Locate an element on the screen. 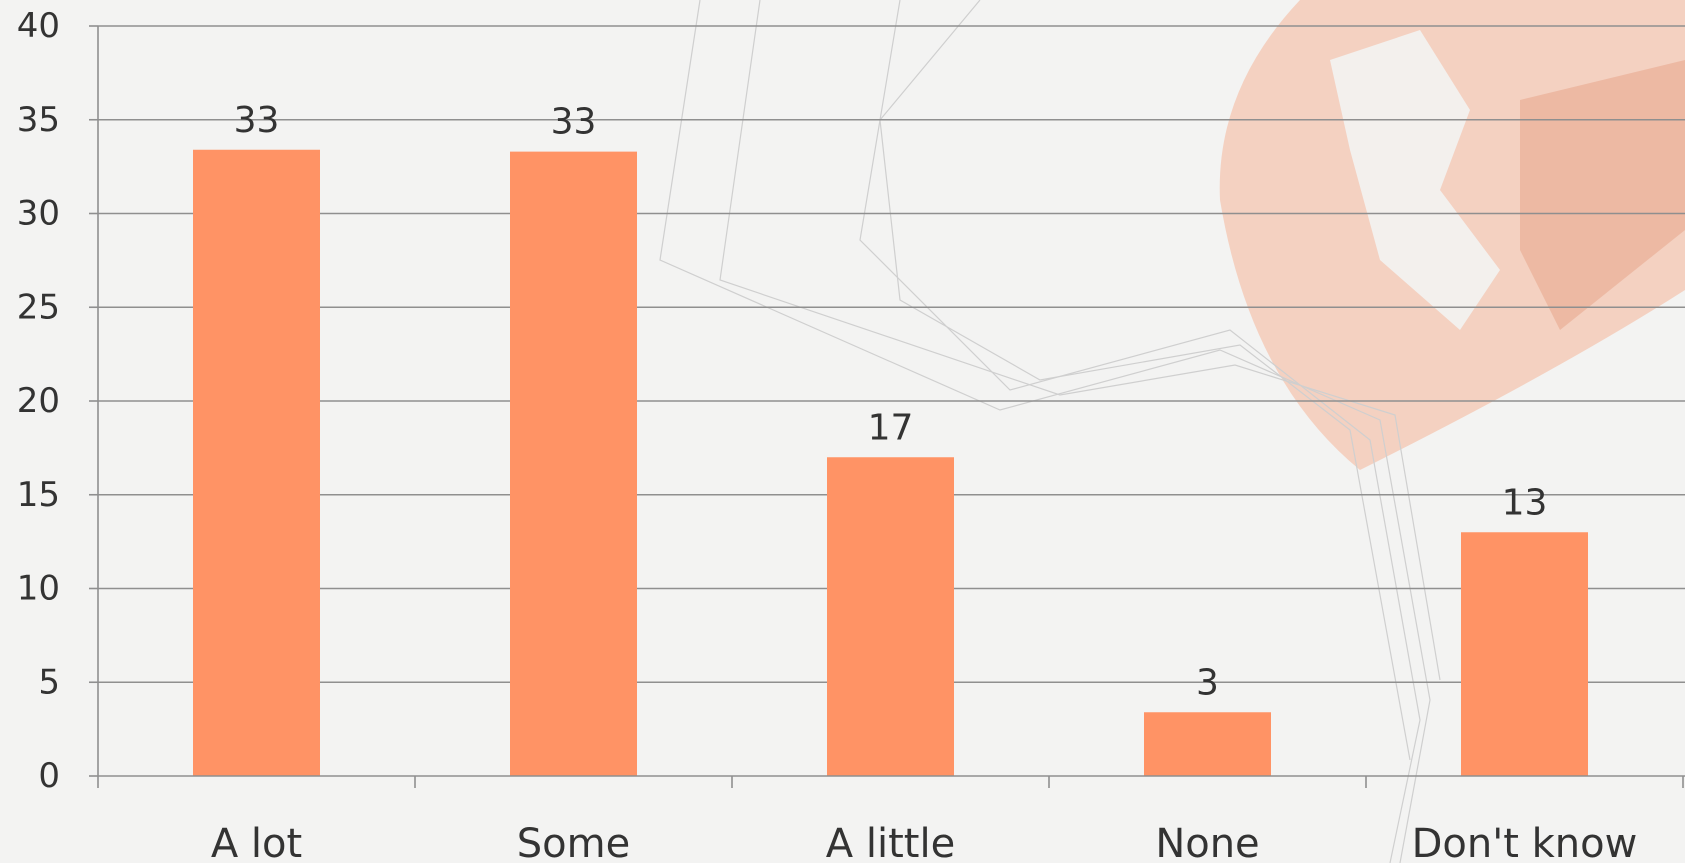 This screenshot has height=863, width=1685. y-tick-label: 0 is located at coordinates (49, 776).